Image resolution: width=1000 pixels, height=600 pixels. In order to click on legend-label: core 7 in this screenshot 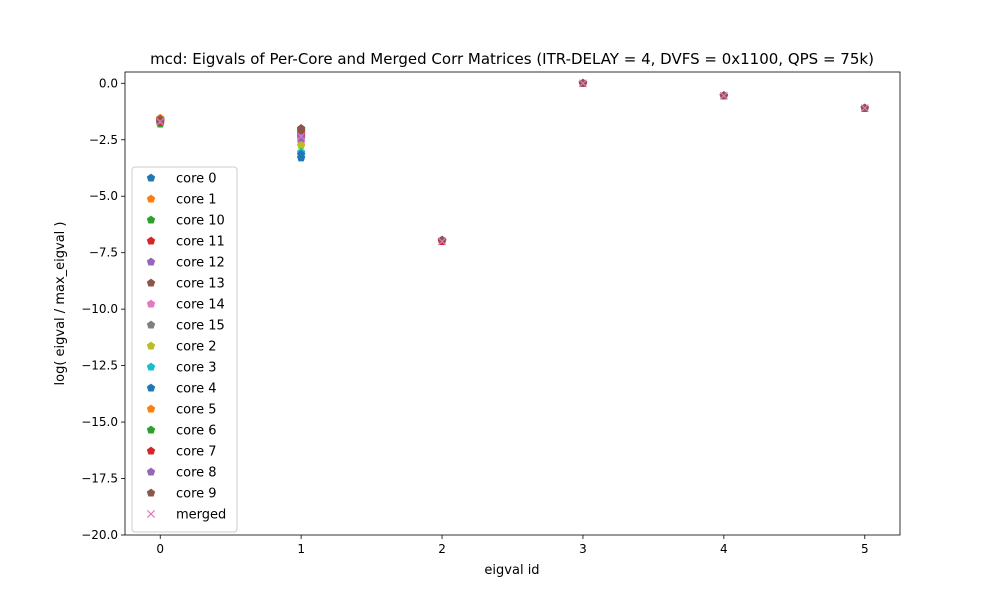, I will do `click(196, 452)`.